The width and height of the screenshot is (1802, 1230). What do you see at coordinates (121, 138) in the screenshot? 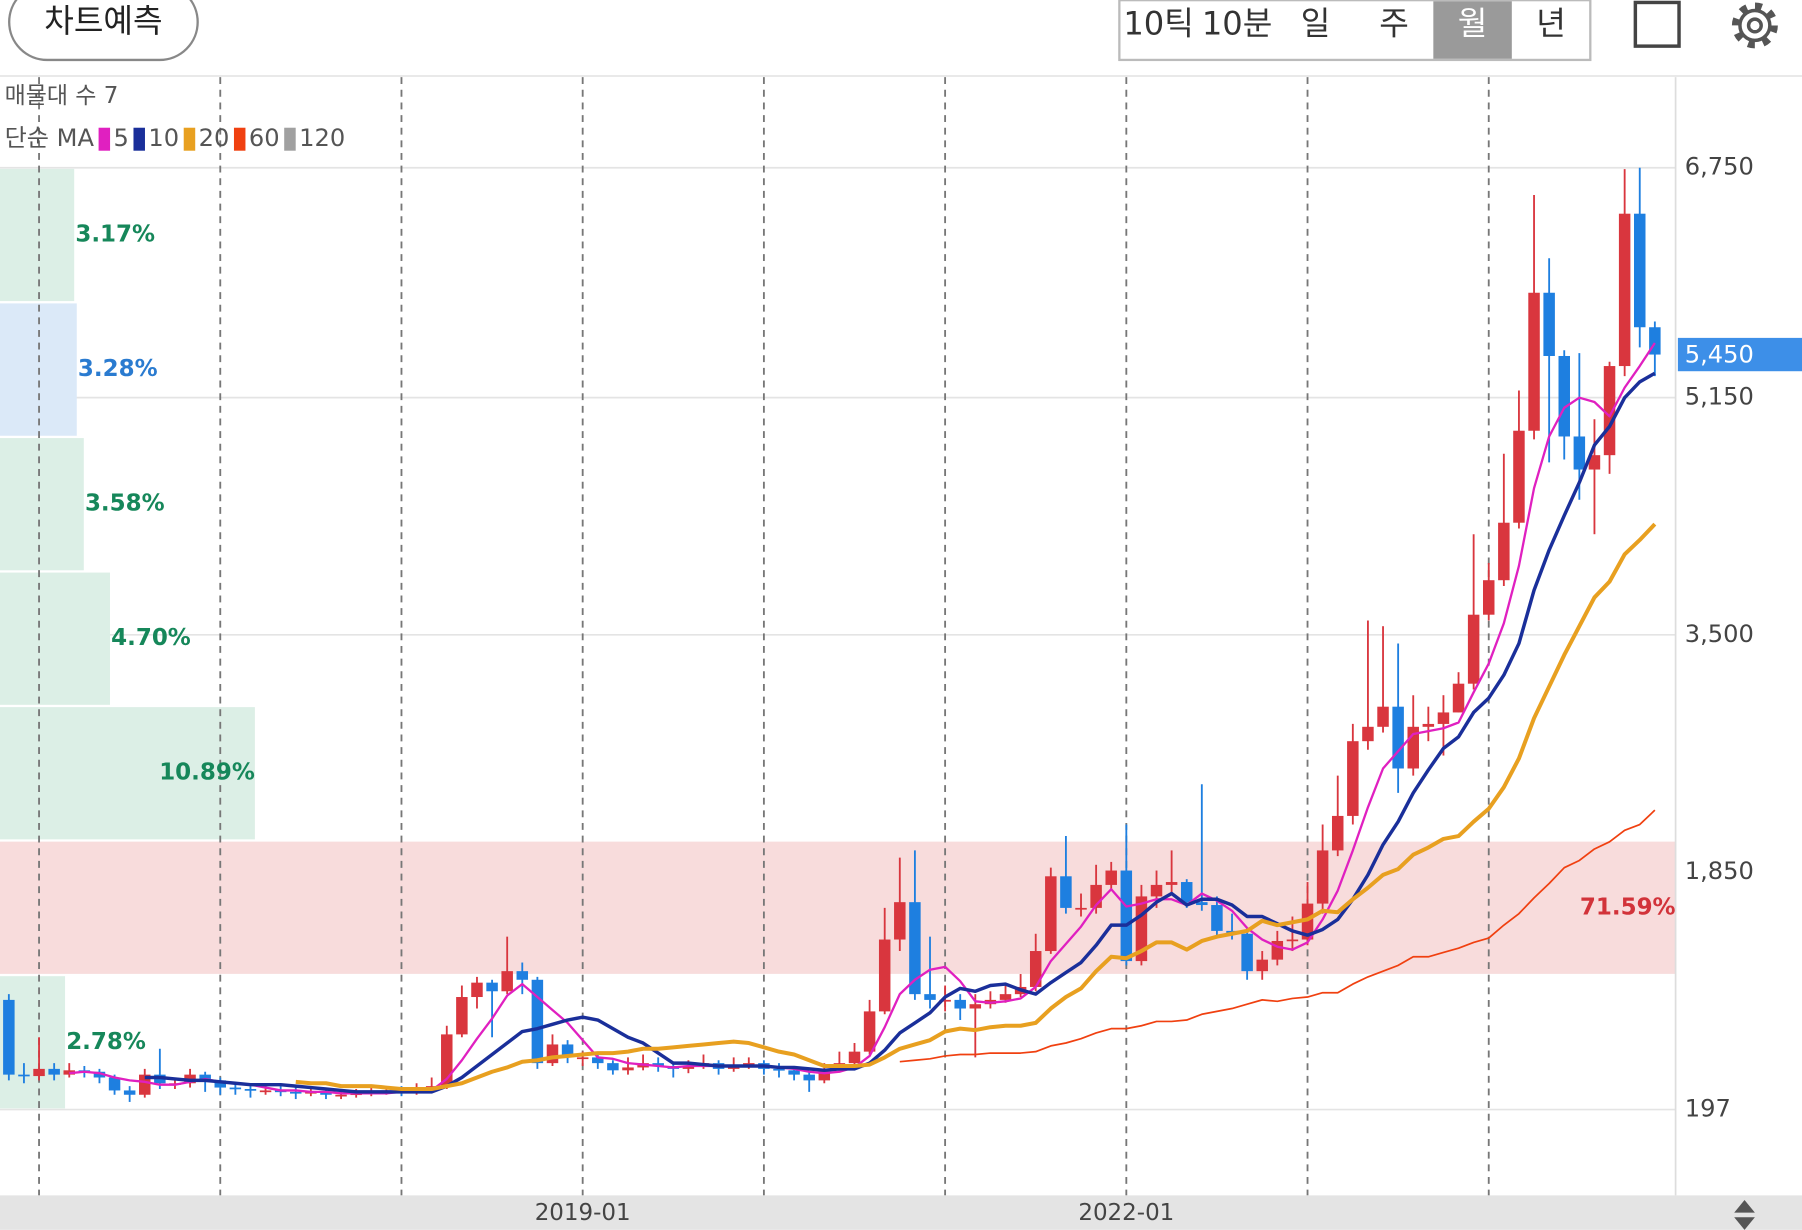
I see `legend-label: 5` at bounding box center [121, 138].